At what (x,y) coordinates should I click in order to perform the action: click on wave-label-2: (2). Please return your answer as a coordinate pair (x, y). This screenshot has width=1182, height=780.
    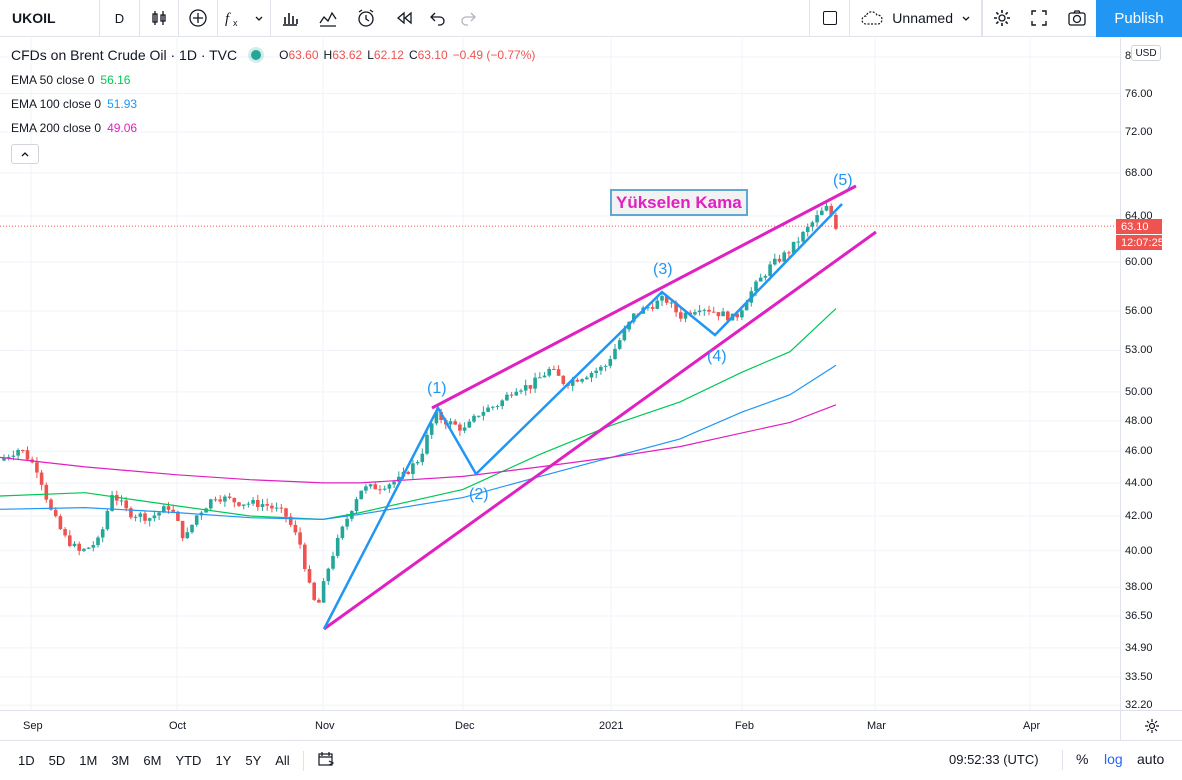
    Looking at the image, I should click on (479, 494).